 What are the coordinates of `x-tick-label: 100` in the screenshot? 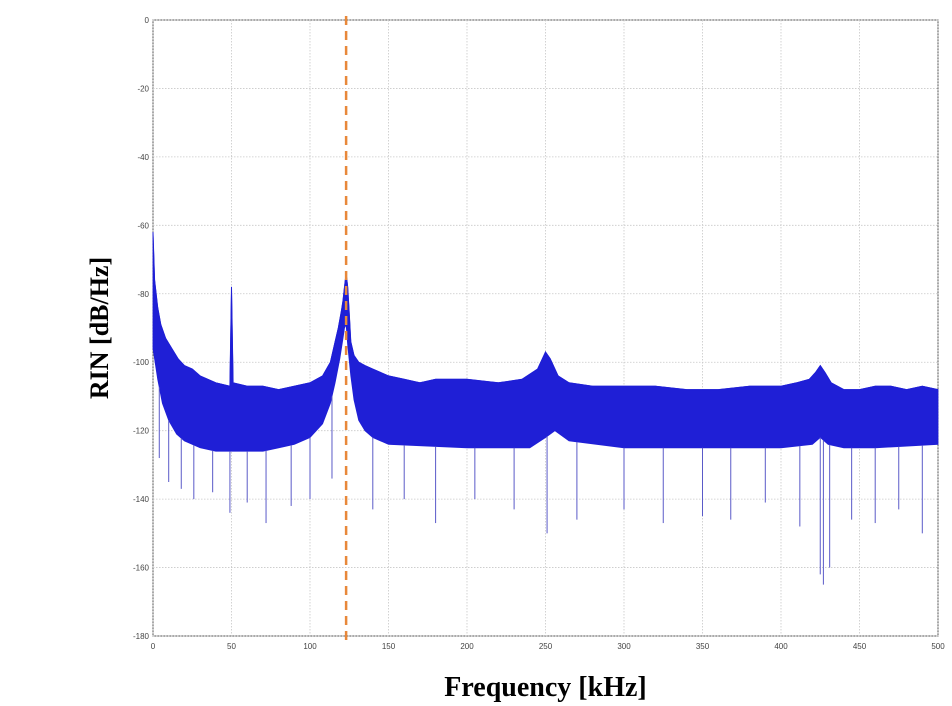 It's located at (310, 646).